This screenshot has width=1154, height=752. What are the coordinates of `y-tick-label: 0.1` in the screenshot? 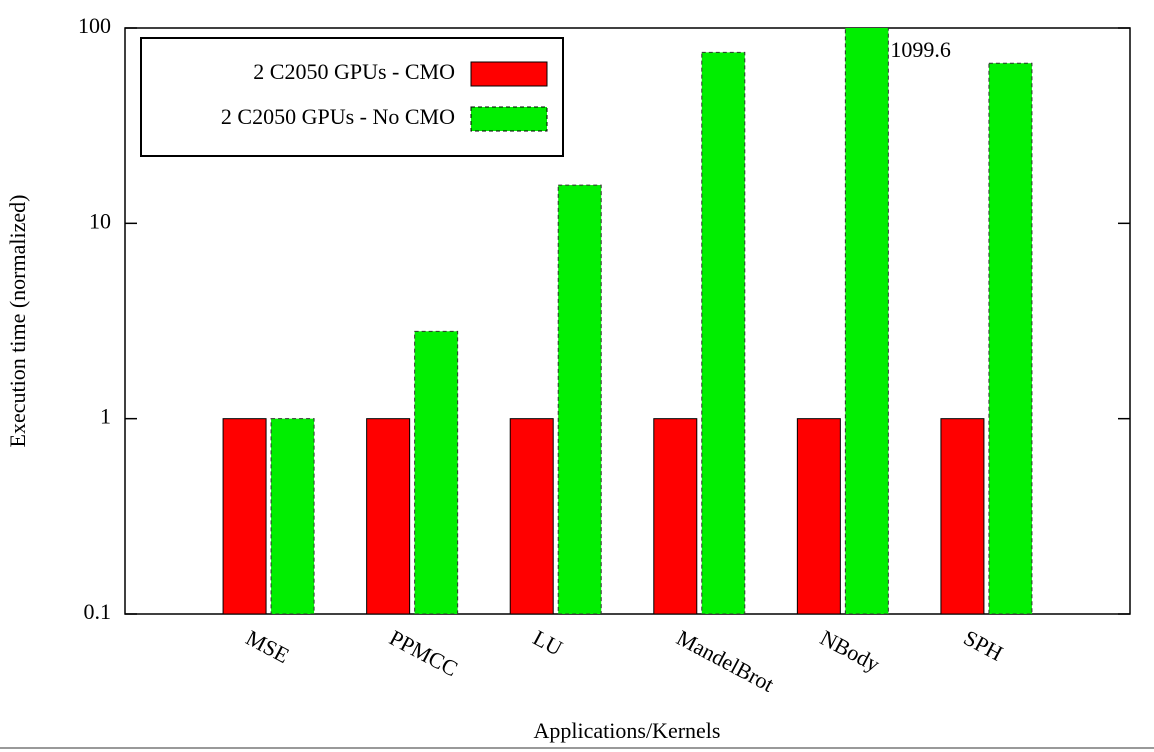 It's located at (98, 611).